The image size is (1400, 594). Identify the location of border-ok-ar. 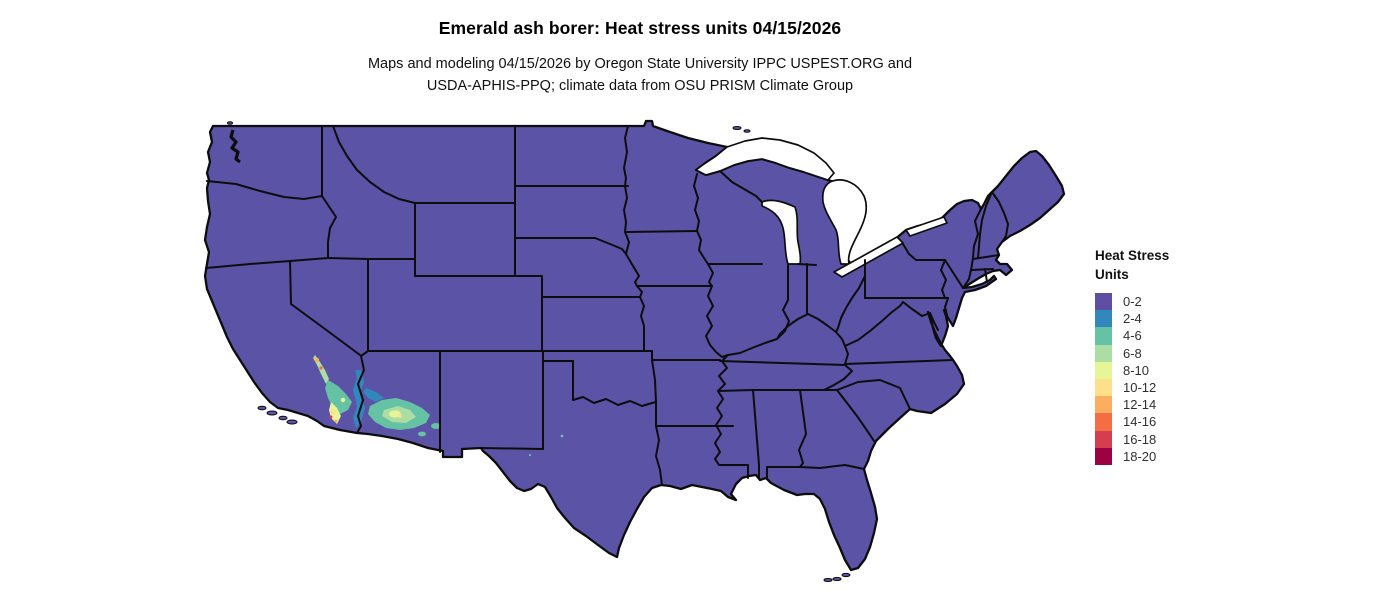
(654, 376).